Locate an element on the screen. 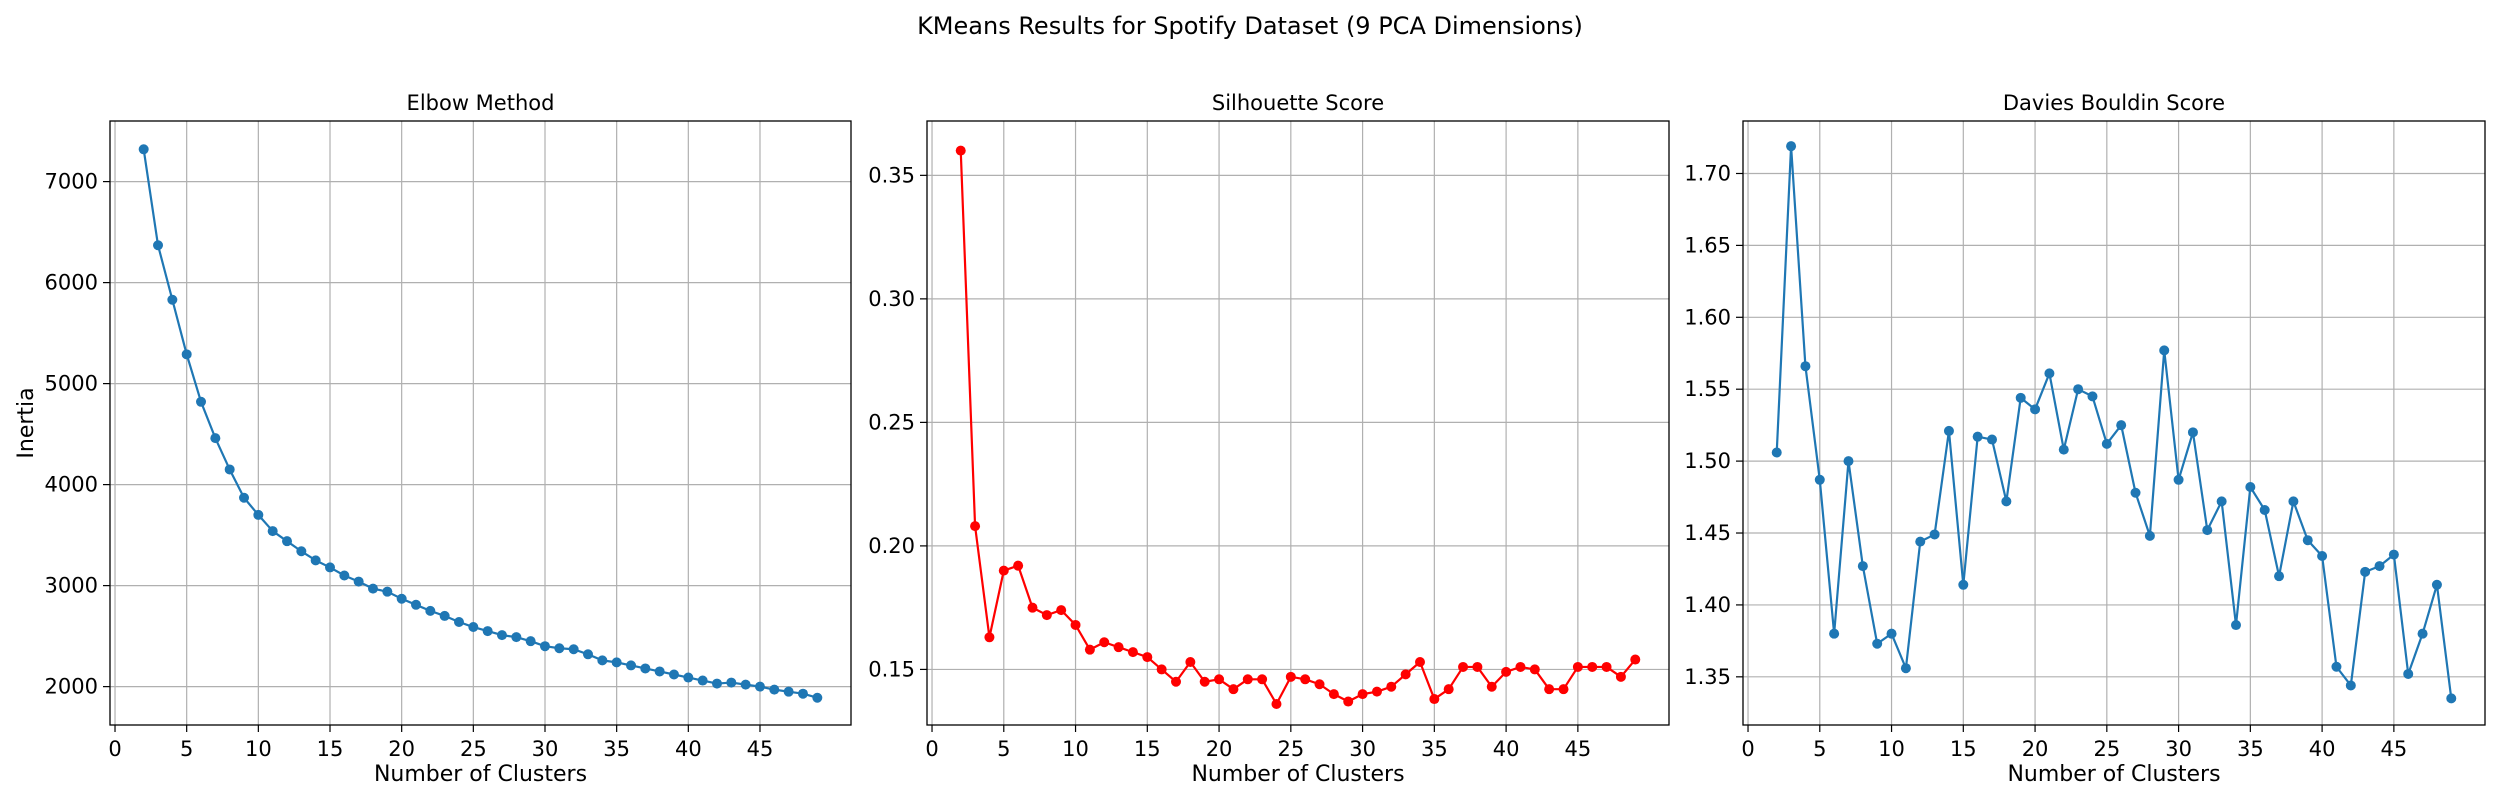 Image resolution: width=2500 pixels, height=800 pixels. y-tick-label: 0.25 is located at coordinates (891, 422).